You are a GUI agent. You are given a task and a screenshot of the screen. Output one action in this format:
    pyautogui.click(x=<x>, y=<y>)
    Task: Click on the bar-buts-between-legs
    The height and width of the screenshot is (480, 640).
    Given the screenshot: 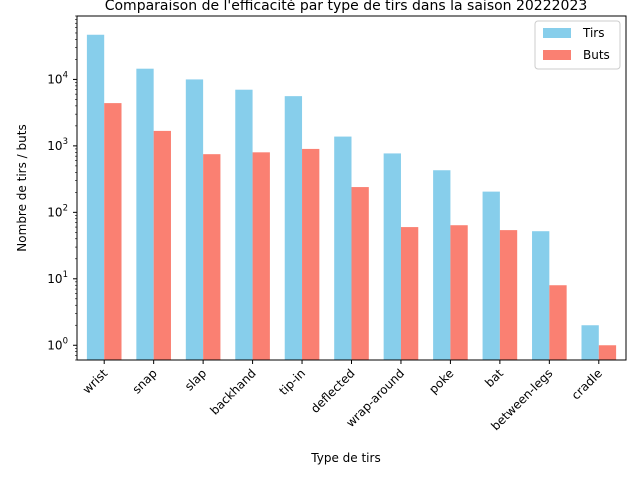 What is the action you would take?
    pyautogui.click(x=558, y=322)
    